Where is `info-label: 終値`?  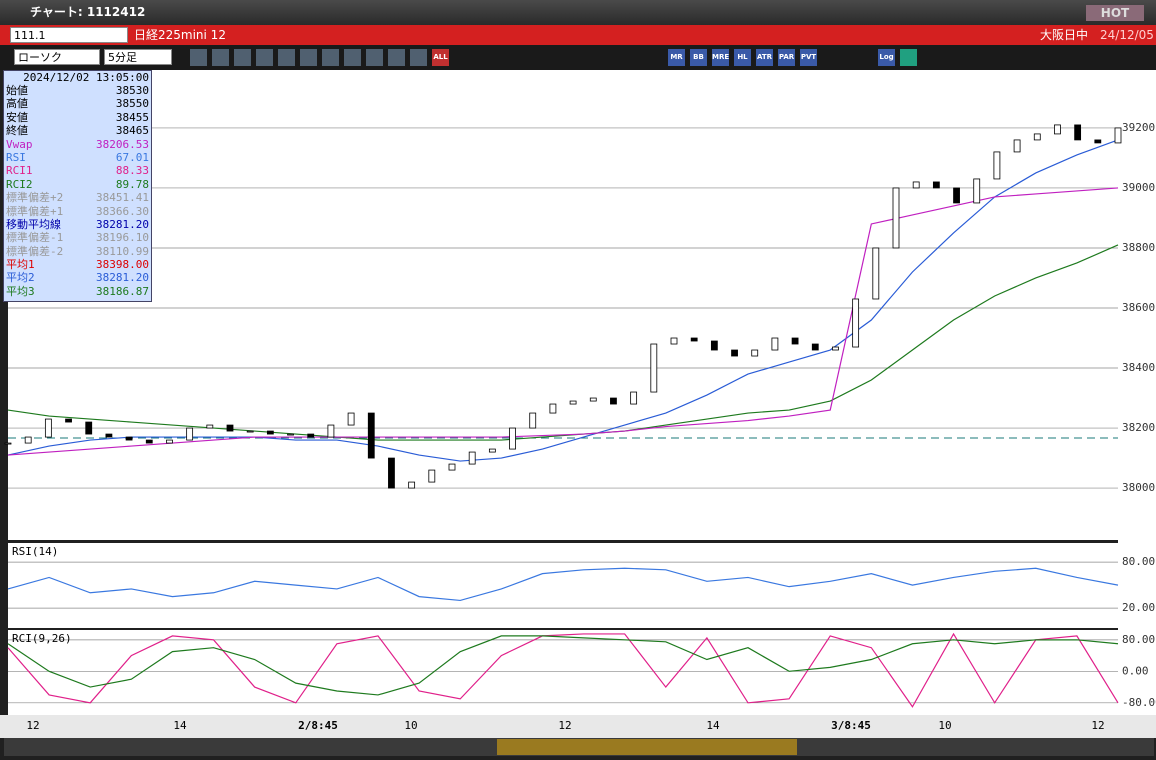
info-label: 終値 is located at coordinates (17, 131).